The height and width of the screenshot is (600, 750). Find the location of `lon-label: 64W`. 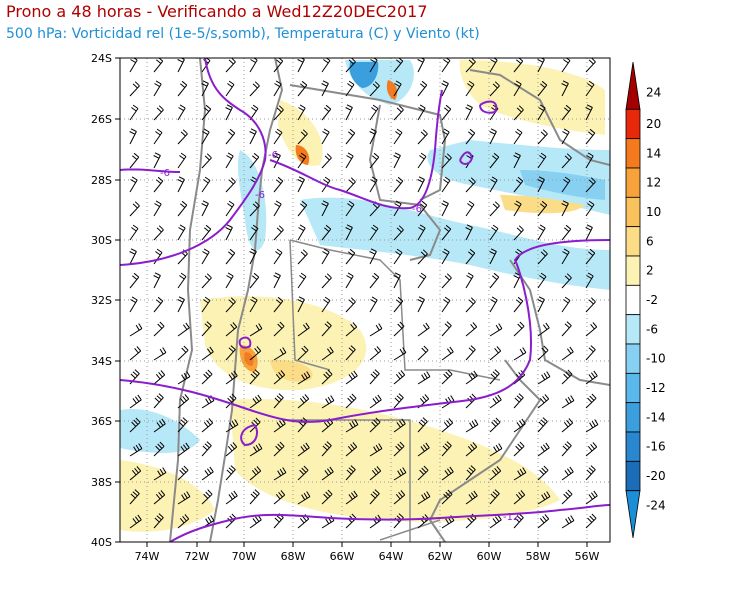

lon-label: 64W is located at coordinates (391, 556).